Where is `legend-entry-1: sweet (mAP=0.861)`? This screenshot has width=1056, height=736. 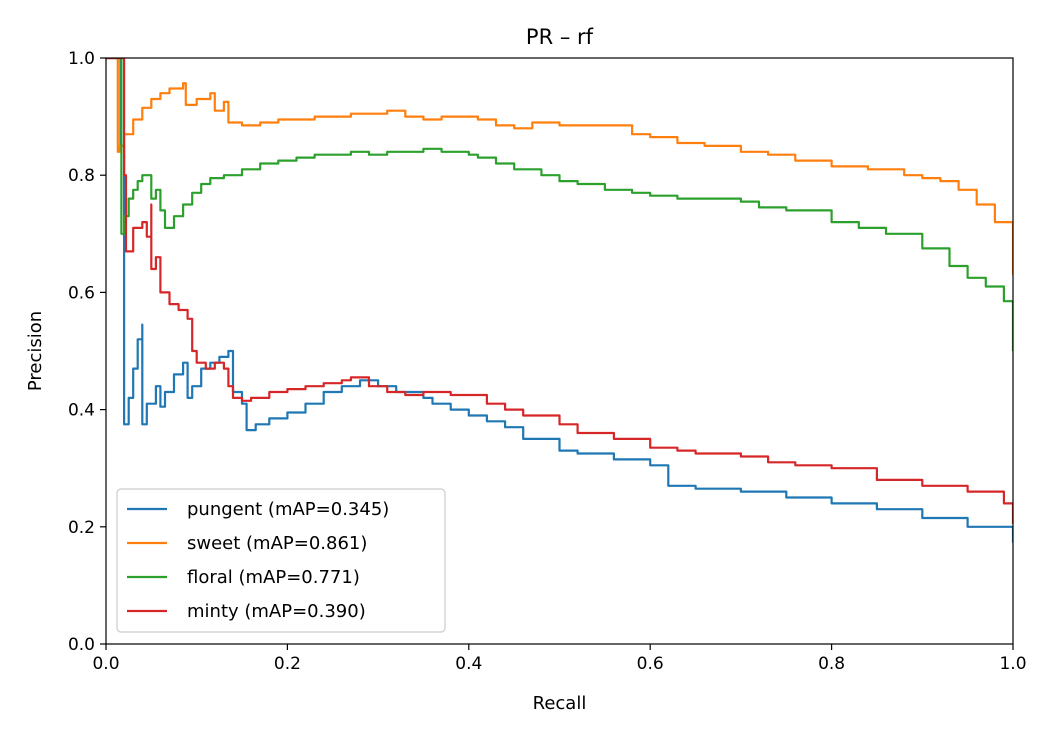 legend-entry-1: sweet (mAP=0.861) is located at coordinates (277, 543).